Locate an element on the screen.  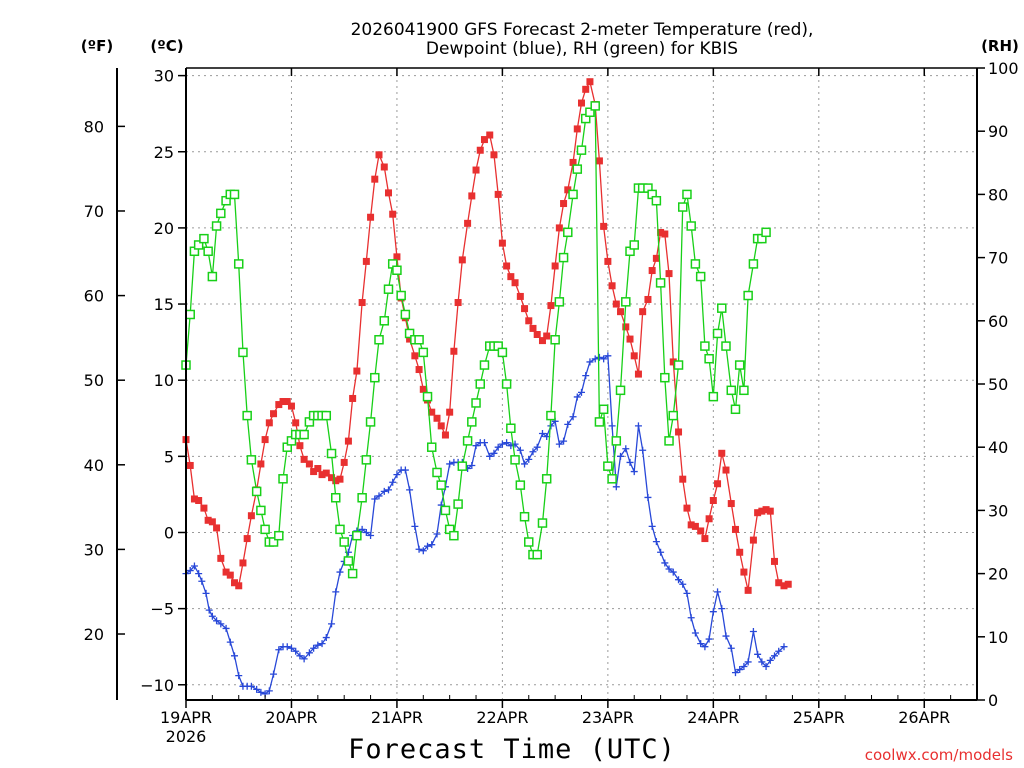
y-tick-label-celsius: 0 is located at coordinates (169, 532).